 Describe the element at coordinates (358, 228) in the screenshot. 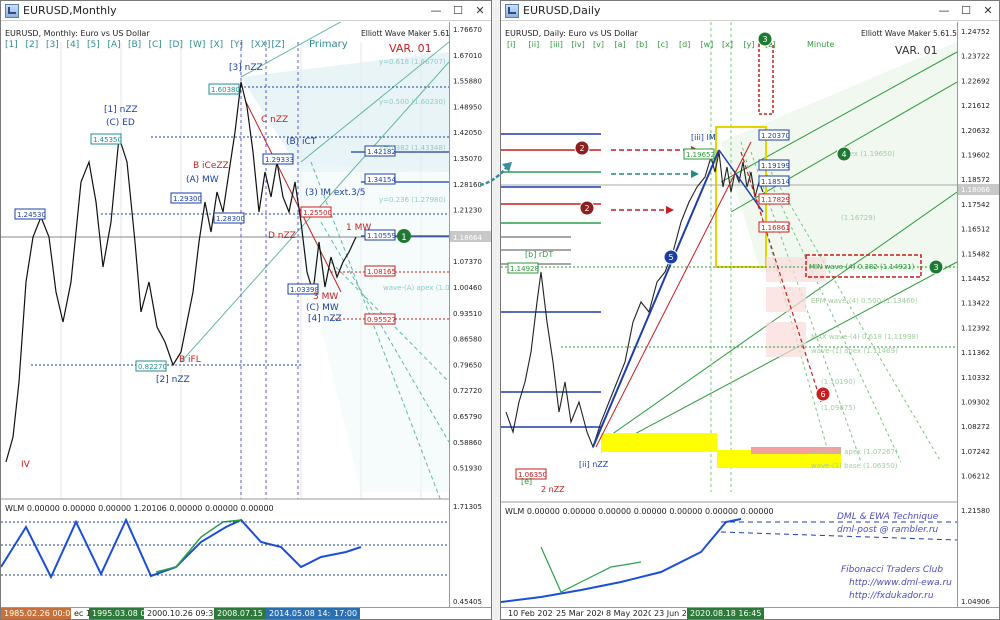

I see `wave-annotation: 1 MW` at that location.